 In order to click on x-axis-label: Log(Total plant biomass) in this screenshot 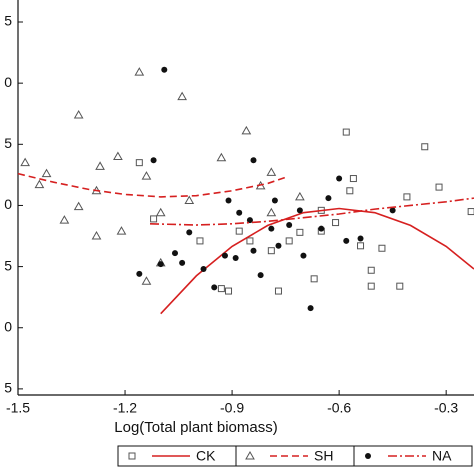, I will do `click(195, 427)`.